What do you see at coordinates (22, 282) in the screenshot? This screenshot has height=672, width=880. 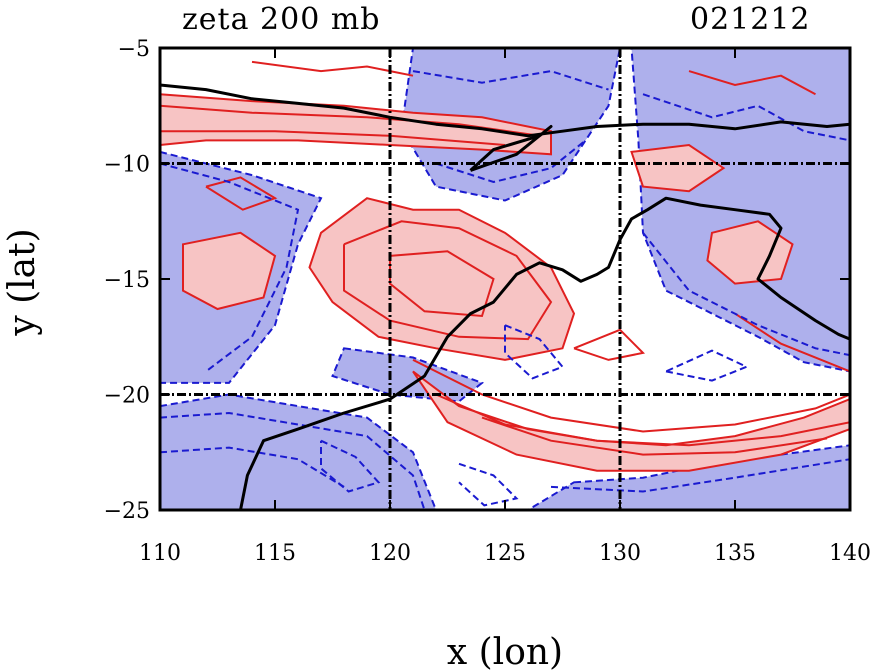 I see `y-axis-label: y (lat)` at bounding box center [22, 282].